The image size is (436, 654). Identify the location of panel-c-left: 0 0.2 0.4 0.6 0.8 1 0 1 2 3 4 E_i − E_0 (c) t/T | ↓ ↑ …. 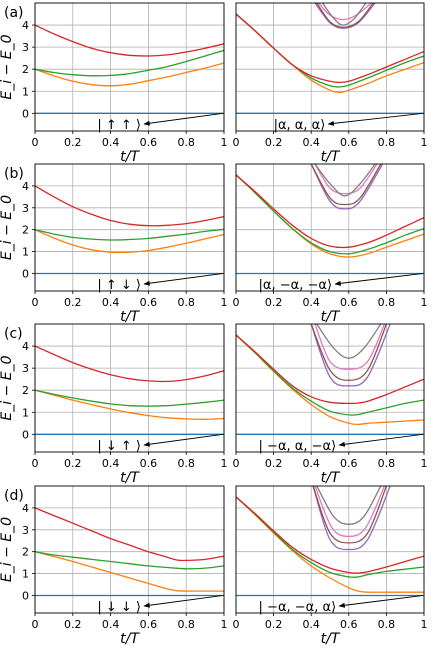
(114, 404).